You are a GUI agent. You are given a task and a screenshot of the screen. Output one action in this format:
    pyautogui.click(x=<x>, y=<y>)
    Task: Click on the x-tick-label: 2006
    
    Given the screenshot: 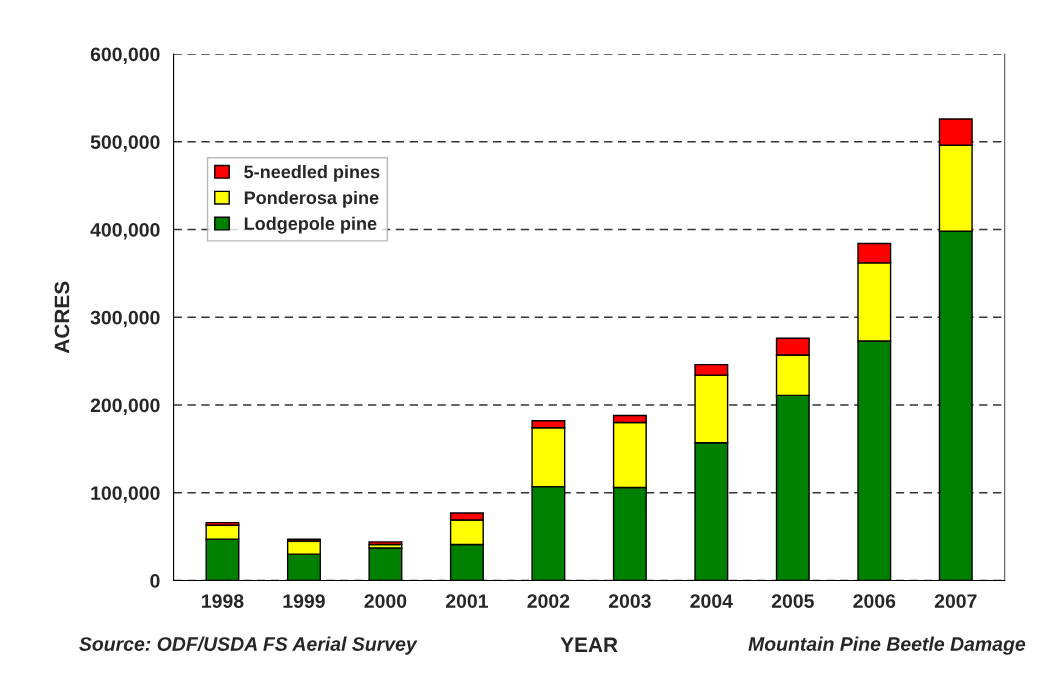 What is the action you would take?
    pyautogui.click(x=874, y=601)
    